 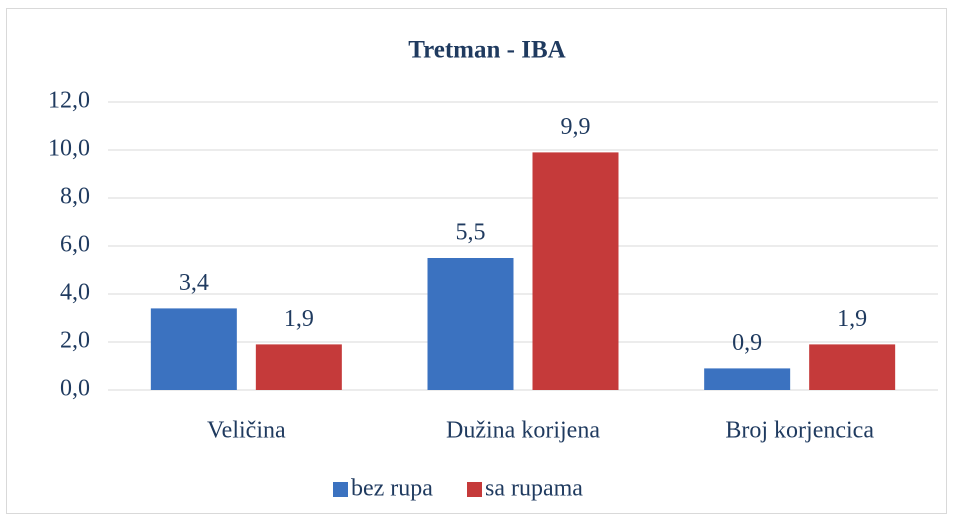 What do you see at coordinates (75, 197) in the screenshot?
I see `y-tick-label: 8,0` at bounding box center [75, 197].